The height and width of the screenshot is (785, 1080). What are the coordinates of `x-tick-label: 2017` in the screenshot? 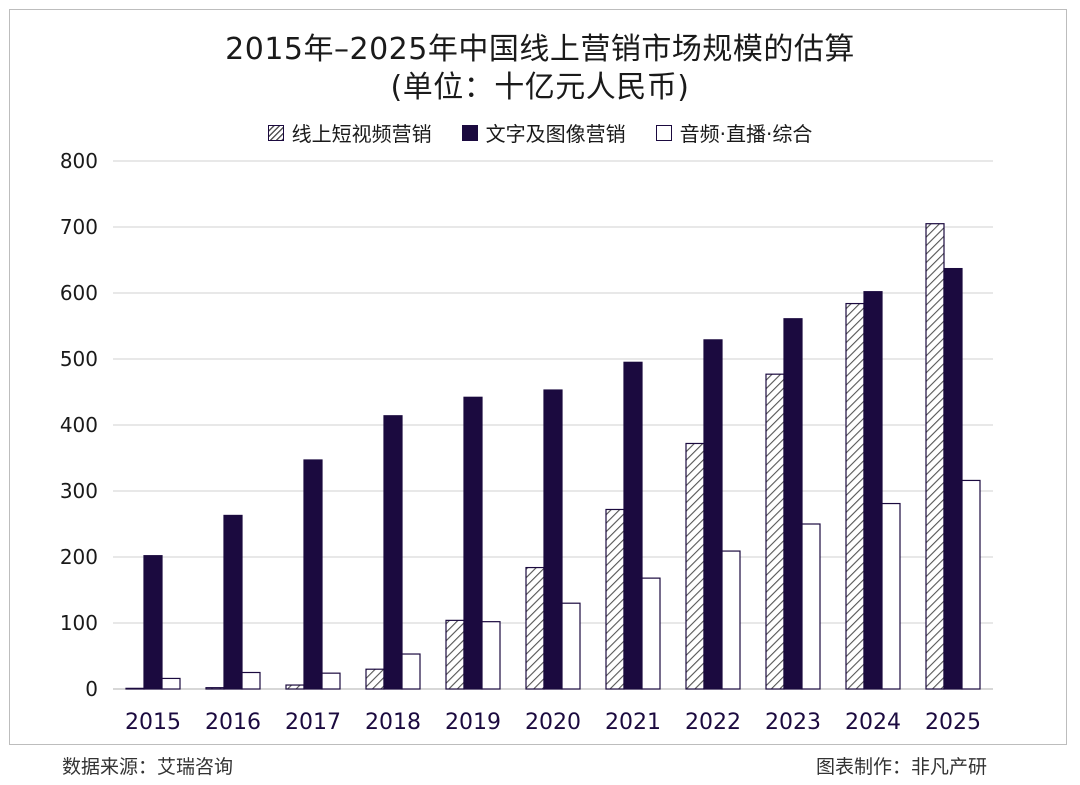 It's located at (313, 722).